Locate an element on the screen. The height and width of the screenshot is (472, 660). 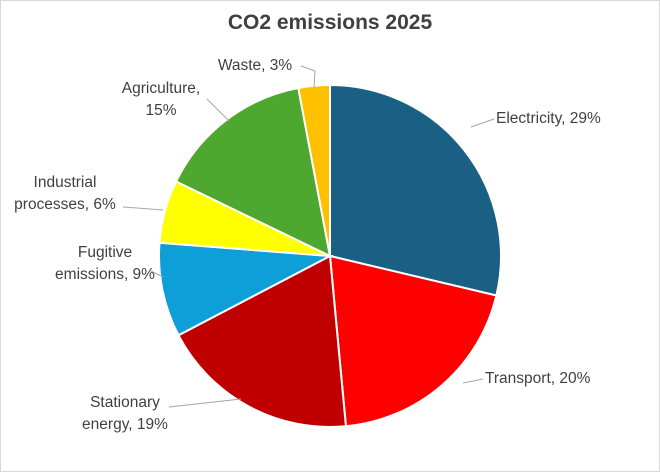
chart-title: CO2 emissions 2025 is located at coordinates (330, 22).